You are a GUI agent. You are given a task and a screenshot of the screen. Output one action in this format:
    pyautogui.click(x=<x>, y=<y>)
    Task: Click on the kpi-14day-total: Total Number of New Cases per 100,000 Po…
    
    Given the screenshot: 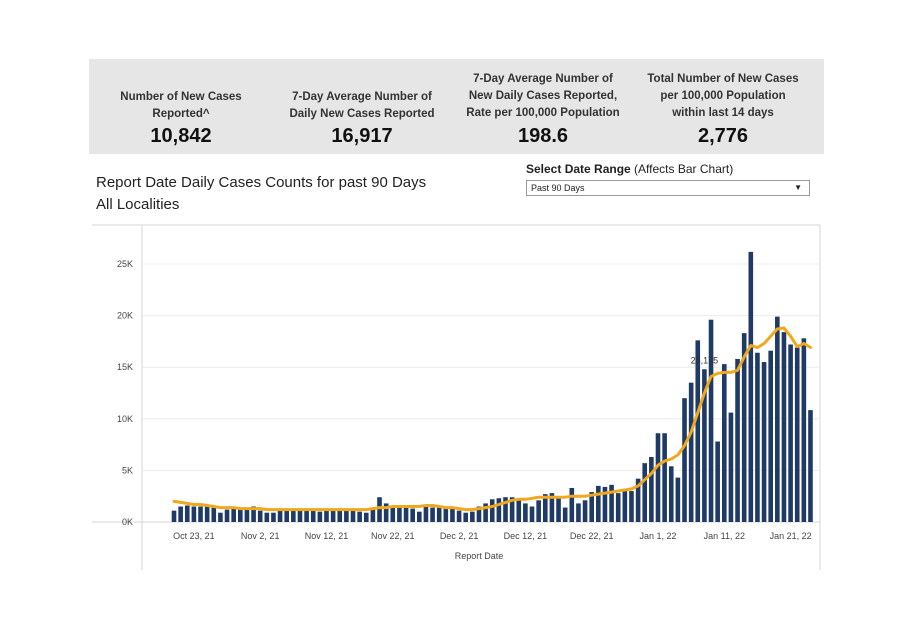 What is the action you would take?
    pyautogui.click(x=723, y=106)
    